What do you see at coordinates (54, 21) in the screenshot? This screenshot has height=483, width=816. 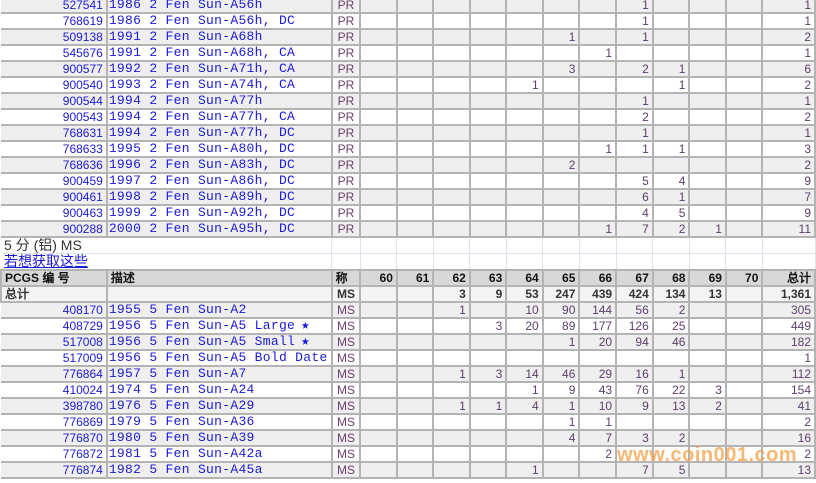 I see `pcgs-number-link: 768619` at bounding box center [54, 21].